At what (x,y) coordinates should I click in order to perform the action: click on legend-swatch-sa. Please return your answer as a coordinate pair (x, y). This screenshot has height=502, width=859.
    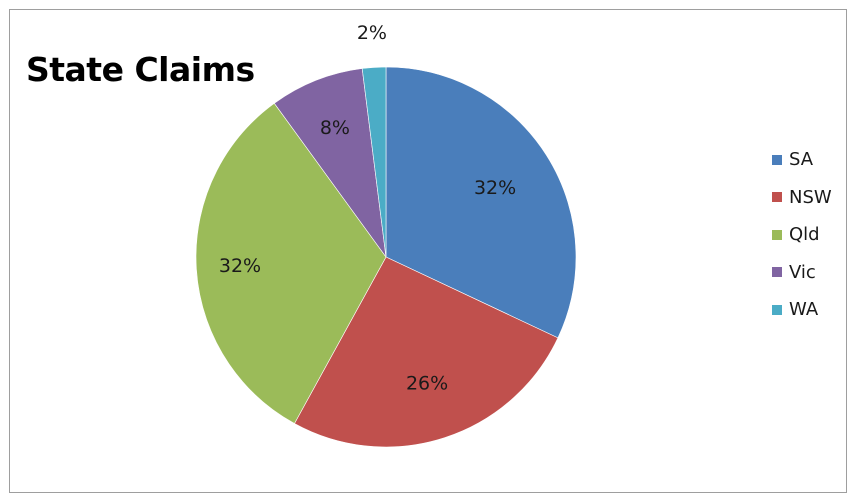
    Looking at the image, I should click on (777, 159).